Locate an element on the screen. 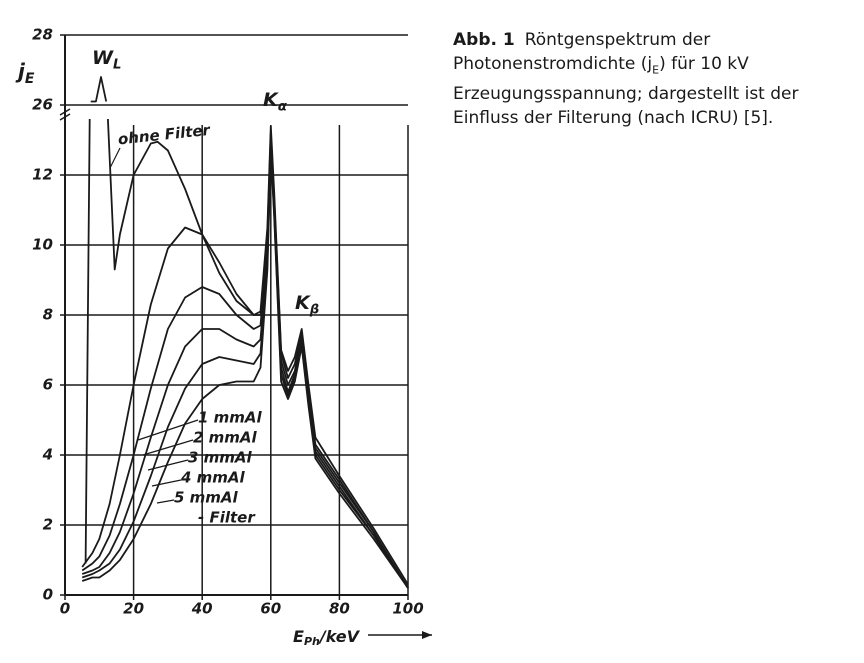  x-axis-label-sub: Ph is located at coordinates (312, 641).